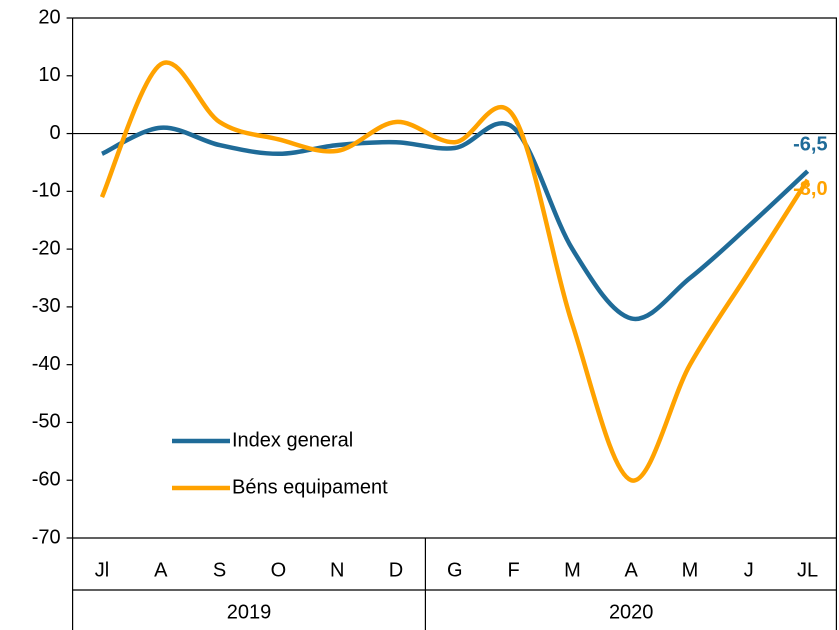 Image resolution: width=839 pixels, height=630 pixels. I want to click on y-tick-label: -40, so click(46, 364).